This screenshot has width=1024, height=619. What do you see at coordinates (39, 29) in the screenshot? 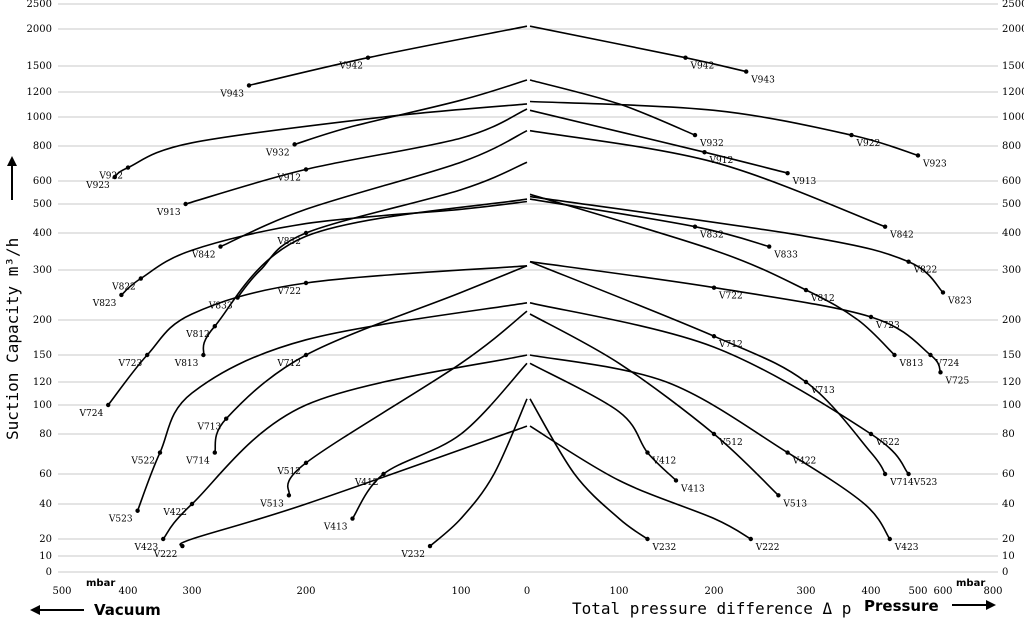
I see `y-tick-left: 2000` at bounding box center [39, 29].